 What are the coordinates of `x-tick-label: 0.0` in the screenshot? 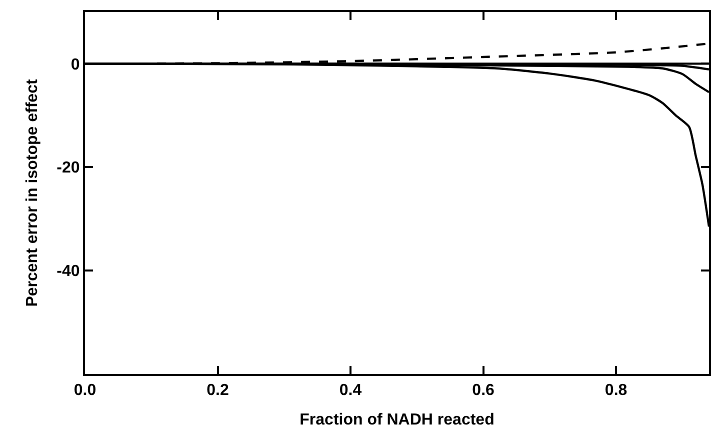 It's located at (85, 391).